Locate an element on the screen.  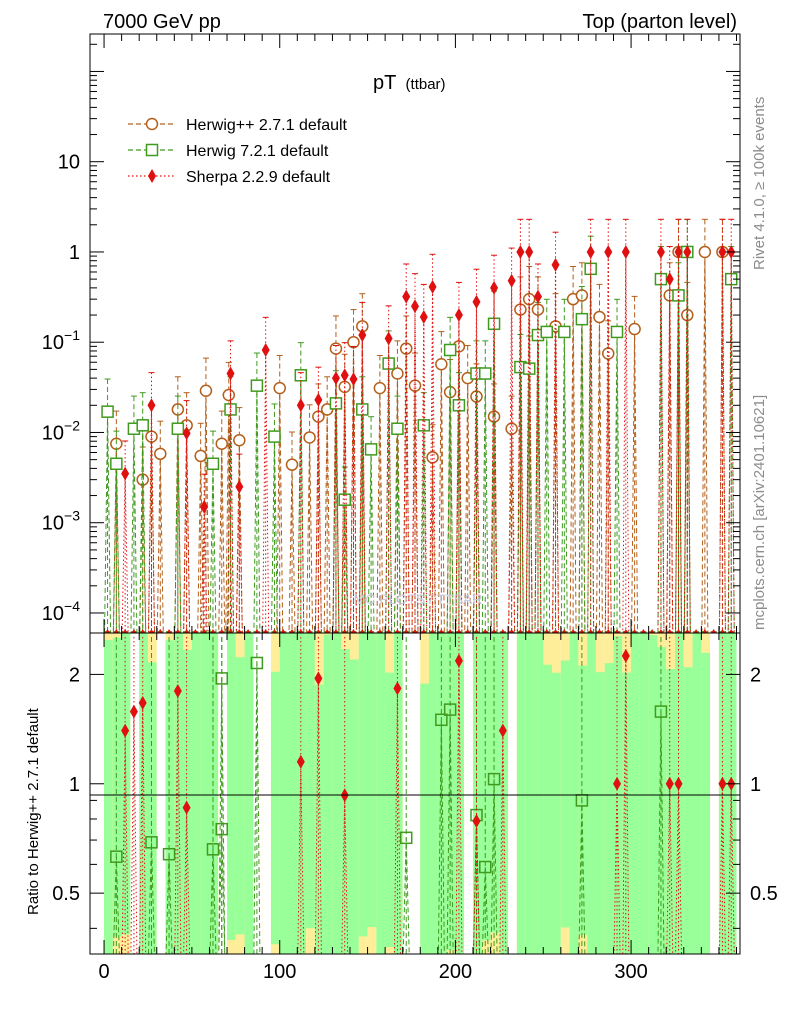
ratio-y-tick-label-left: 0.5 is located at coordinates (66, 894).